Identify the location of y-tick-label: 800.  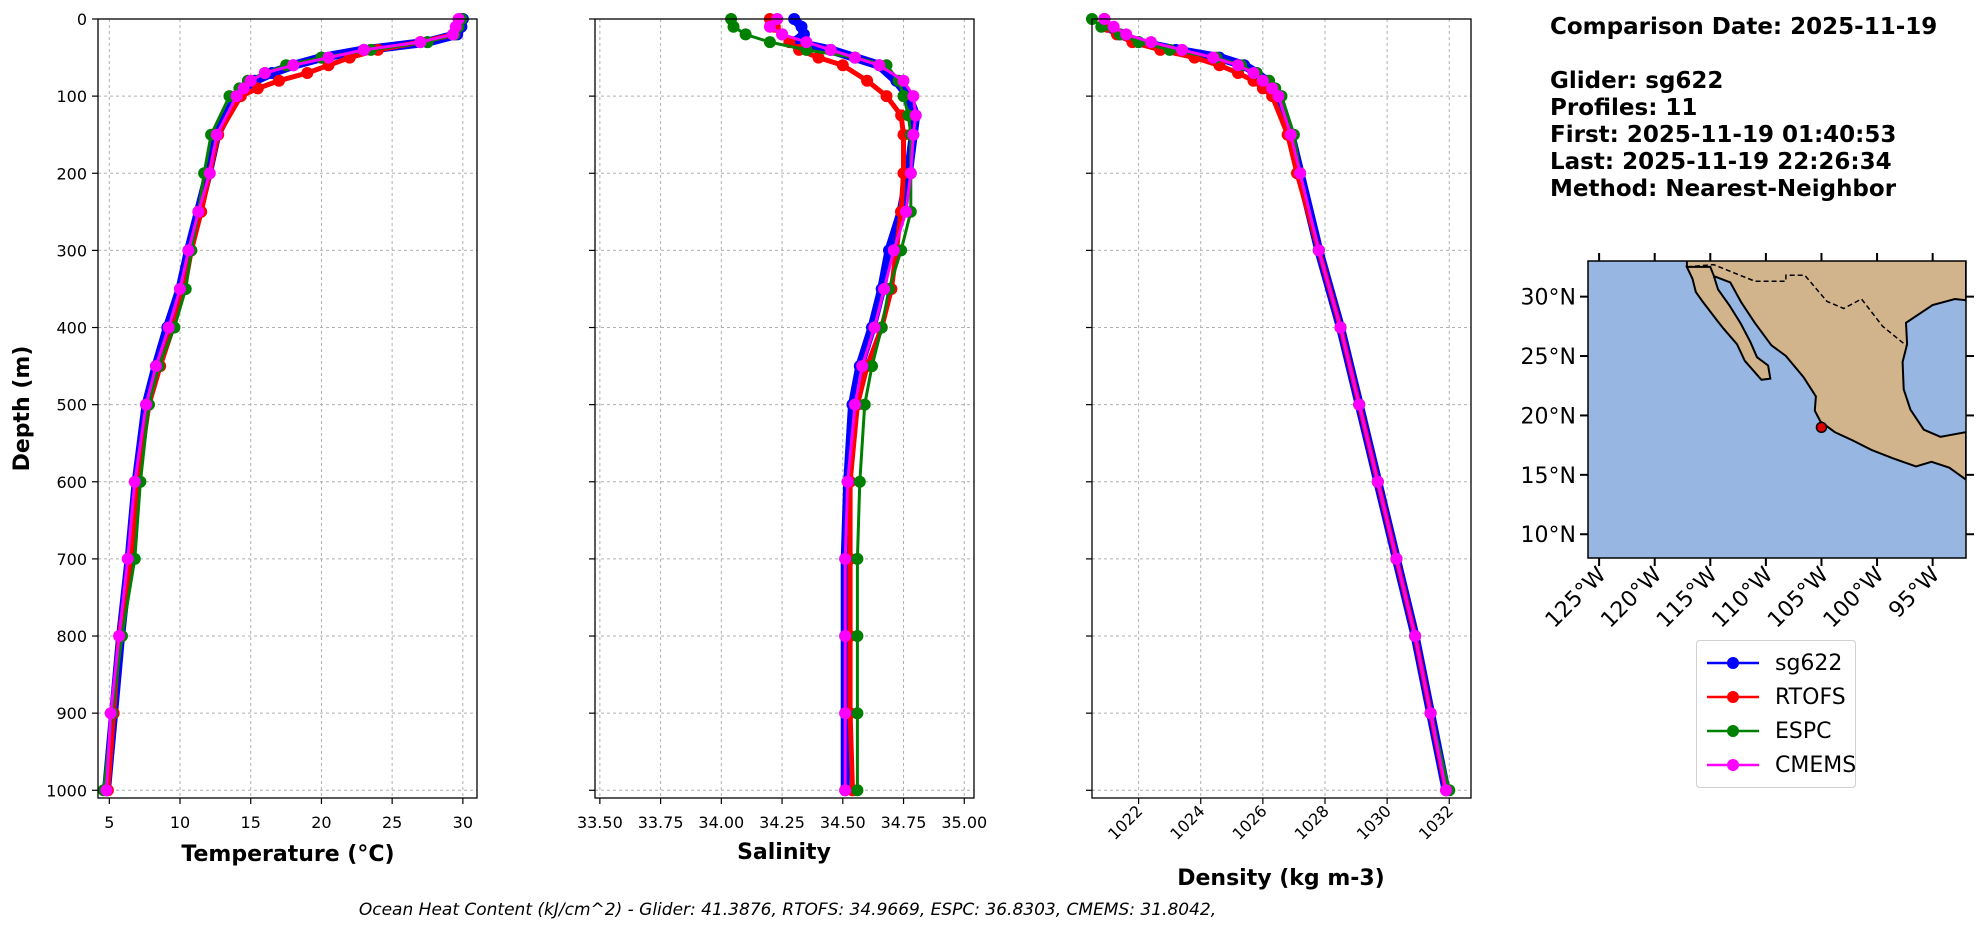
(71, 636).